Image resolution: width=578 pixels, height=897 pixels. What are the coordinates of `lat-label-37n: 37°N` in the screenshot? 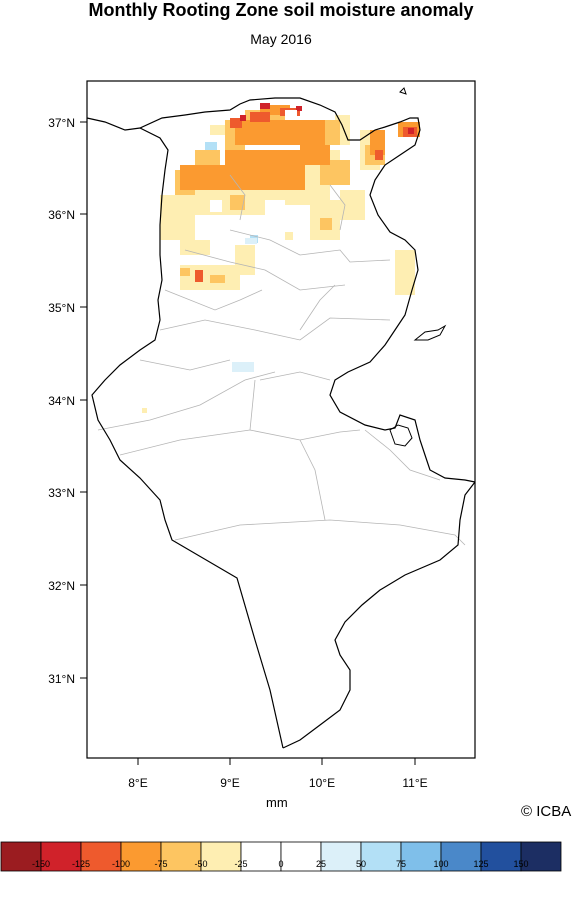 It's located at (61, 123).